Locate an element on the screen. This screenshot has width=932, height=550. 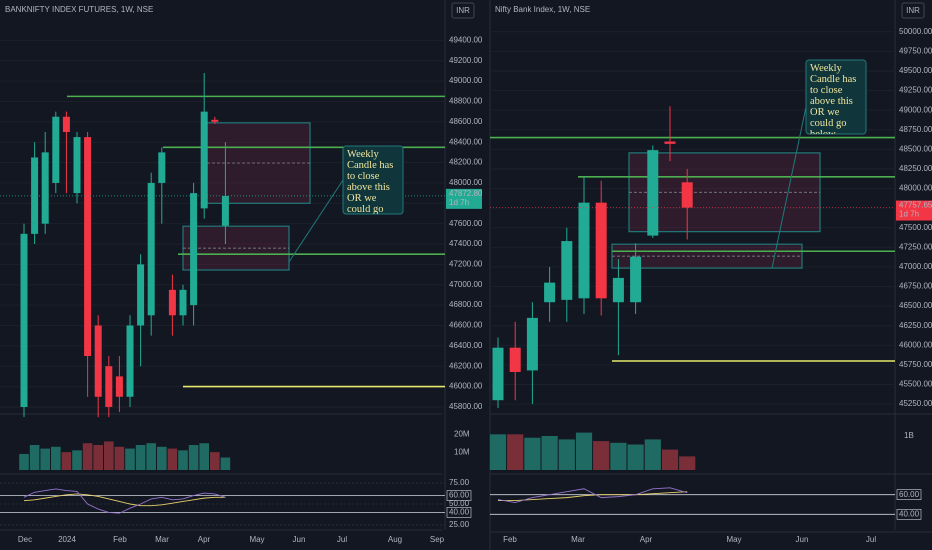
x-tick-label: Aug is located at coordinates (395, 539).